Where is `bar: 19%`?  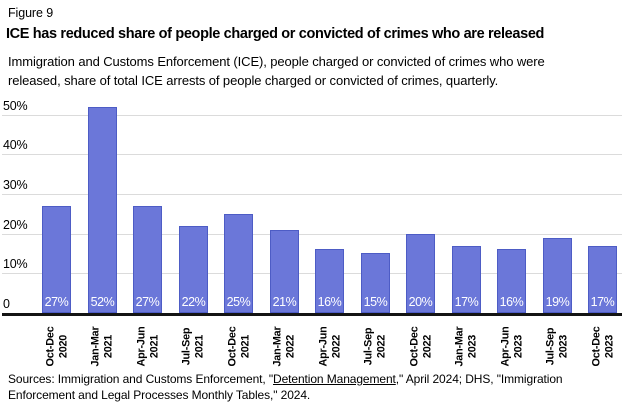
bar: 19% is located at coordinates (557, 275).